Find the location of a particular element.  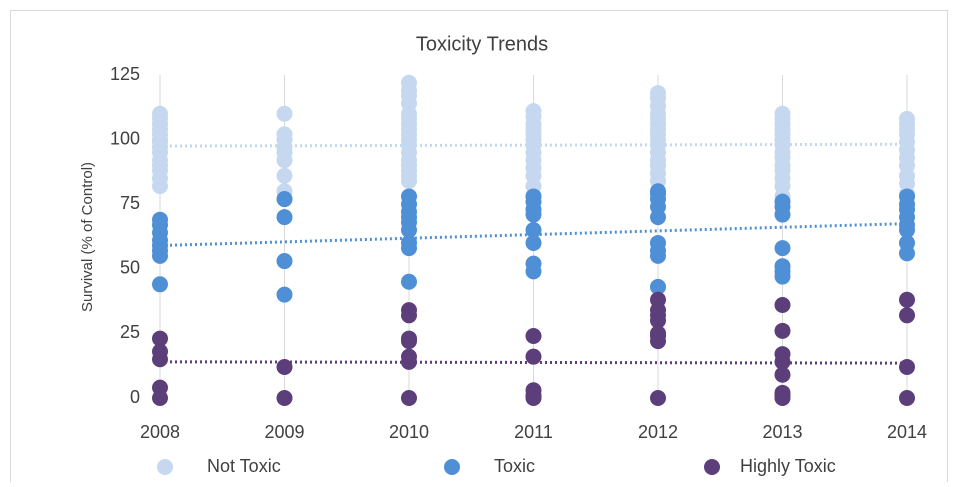

y-tick-label: 75 is located at coordinates (130, 203).